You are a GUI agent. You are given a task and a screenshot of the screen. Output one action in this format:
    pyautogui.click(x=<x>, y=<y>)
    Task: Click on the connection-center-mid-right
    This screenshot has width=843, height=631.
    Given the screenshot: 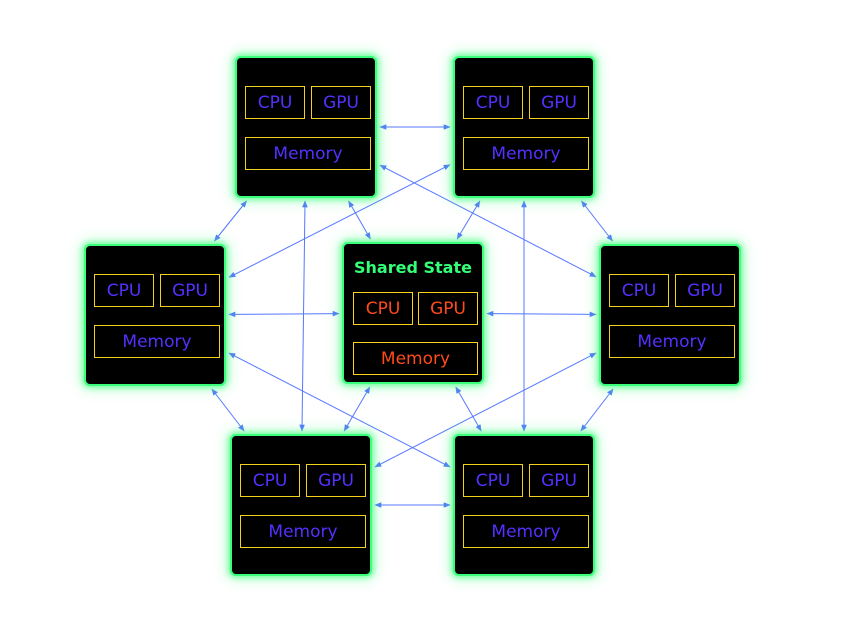 What is the action you would take?
    pyautogui.click(x=541, y=314)
    